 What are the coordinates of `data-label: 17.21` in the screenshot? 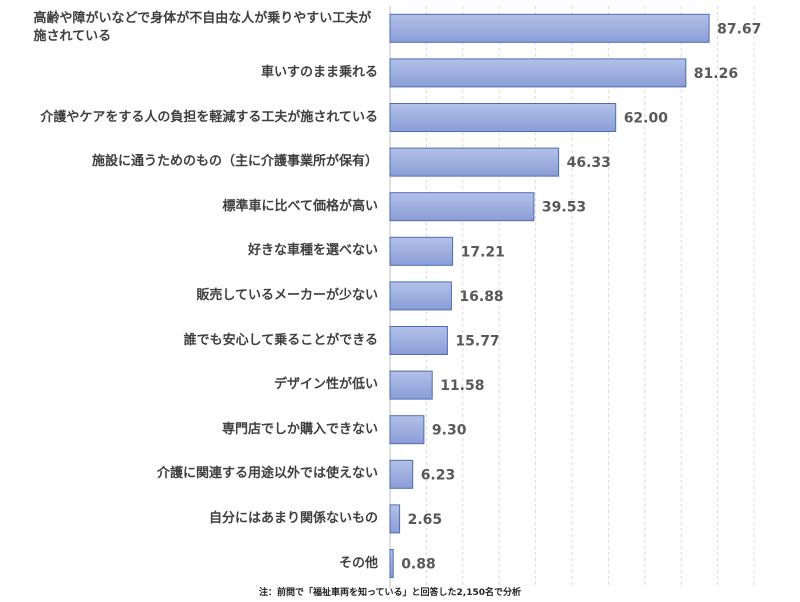 It's located at (483, 252).